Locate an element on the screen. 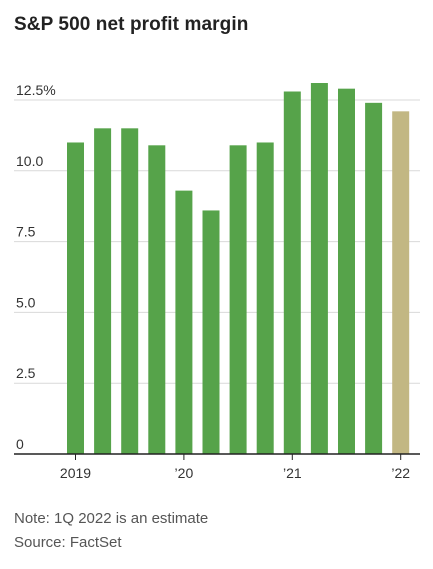 The height and width of the screenshot is (569, 433). bar-estimate is located at coordinates (401, 282).